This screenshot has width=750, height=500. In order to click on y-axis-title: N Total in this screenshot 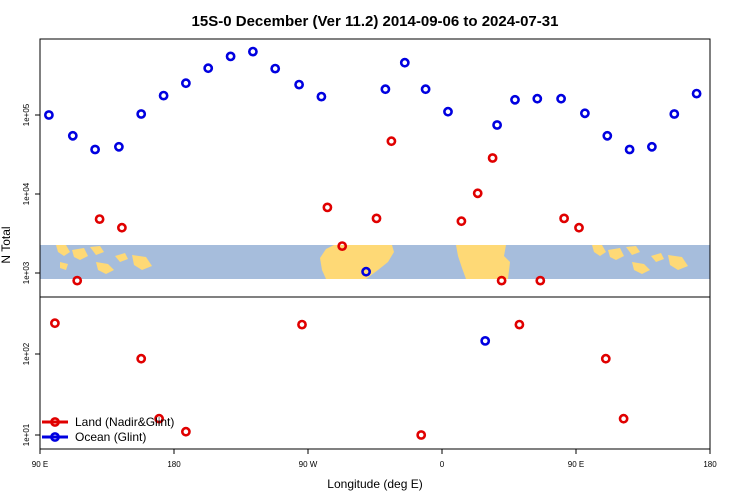, I will do `click(6, 244)`.